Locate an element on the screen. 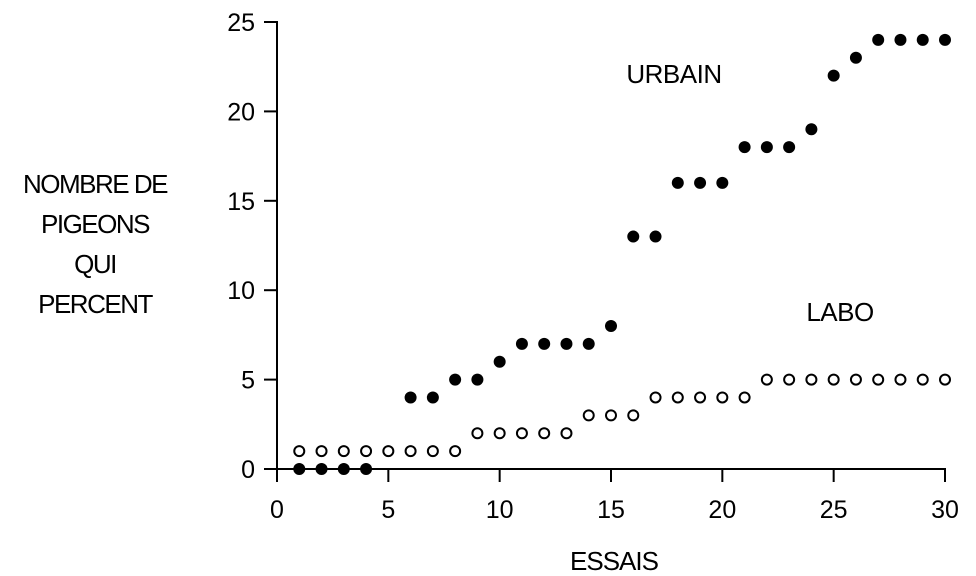  y-axis-title-line-3: QUI is located at coordinates (95, 264).